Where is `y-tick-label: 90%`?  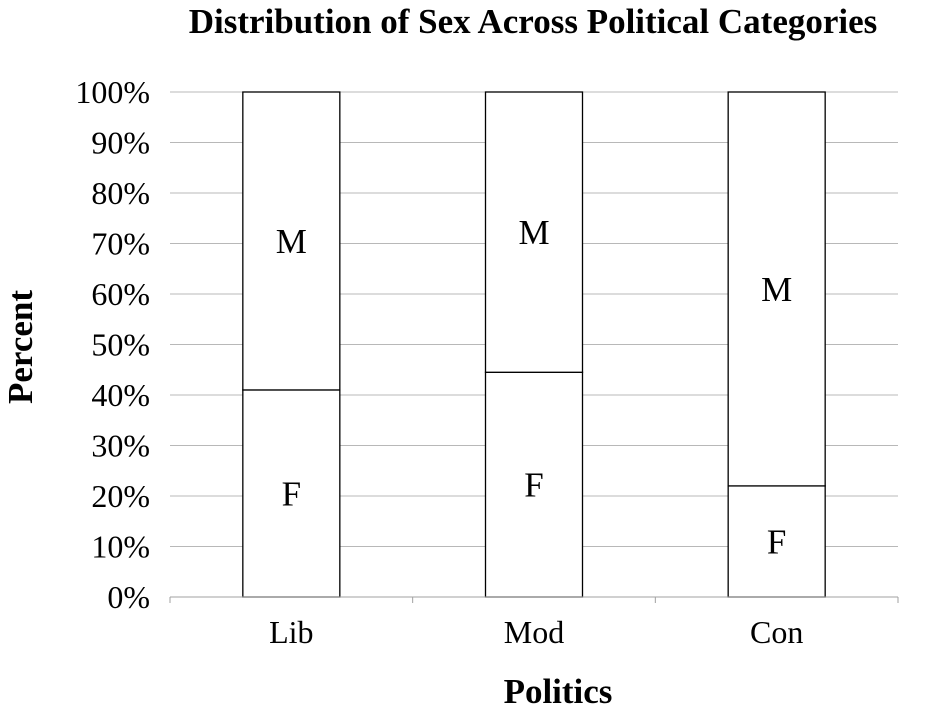 y-tick-label: 90% is located at coordinates (120, 143).